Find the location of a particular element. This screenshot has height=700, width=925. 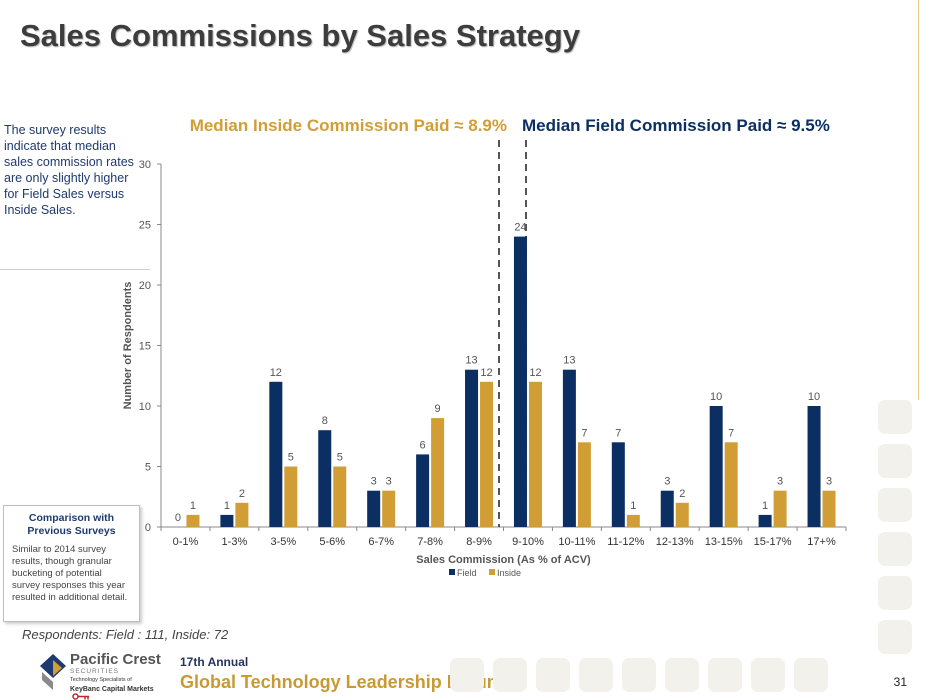

forum-title: Global Technology Leadership Forum is located at coordinates (341, 682).